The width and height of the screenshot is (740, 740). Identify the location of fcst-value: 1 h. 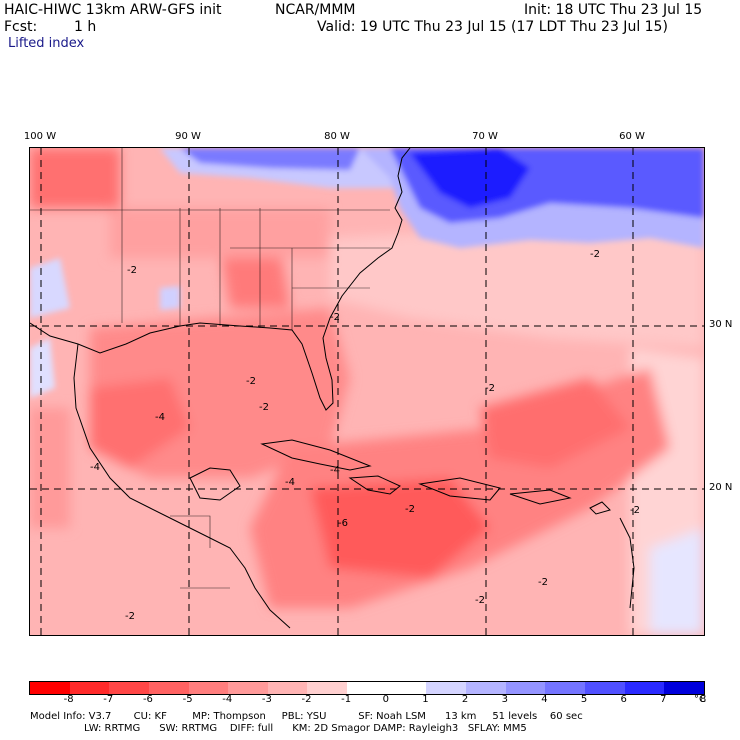
(85, 27).